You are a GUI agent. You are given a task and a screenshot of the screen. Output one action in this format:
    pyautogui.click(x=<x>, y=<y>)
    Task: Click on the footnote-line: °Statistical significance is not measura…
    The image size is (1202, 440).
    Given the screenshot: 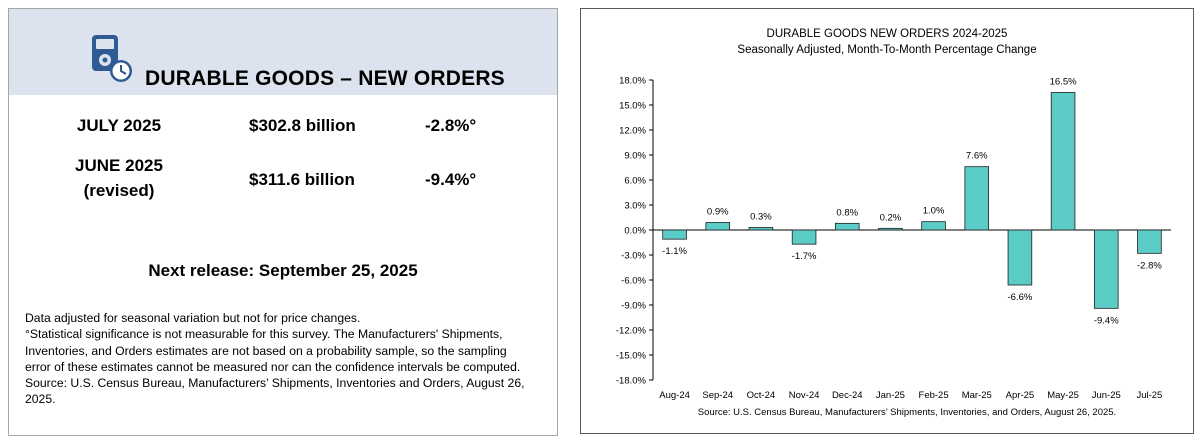 What is the action you would take?
    pyautogui.click(x=264, y=334)
    